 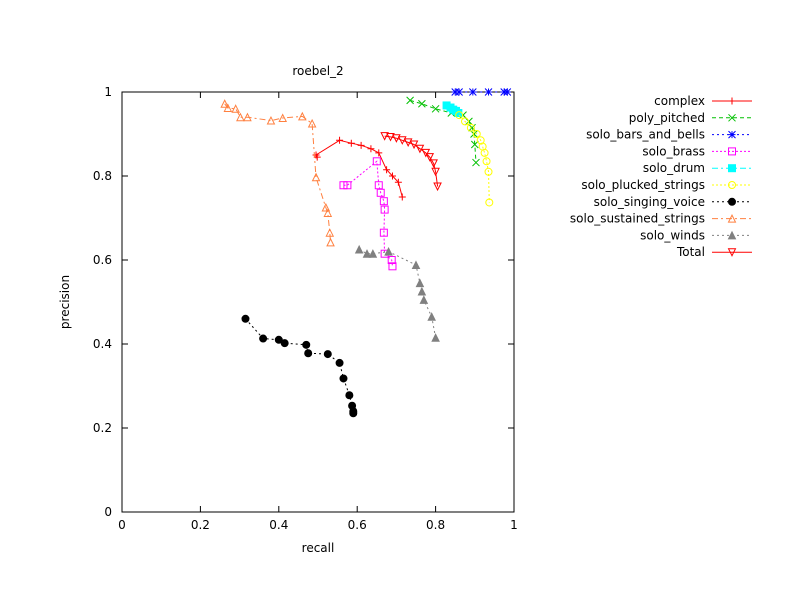 What do you see at coordinates (443, 131) in the screenshot?
I see `series-line-poly-pitched` at bounding box center [443, 131].